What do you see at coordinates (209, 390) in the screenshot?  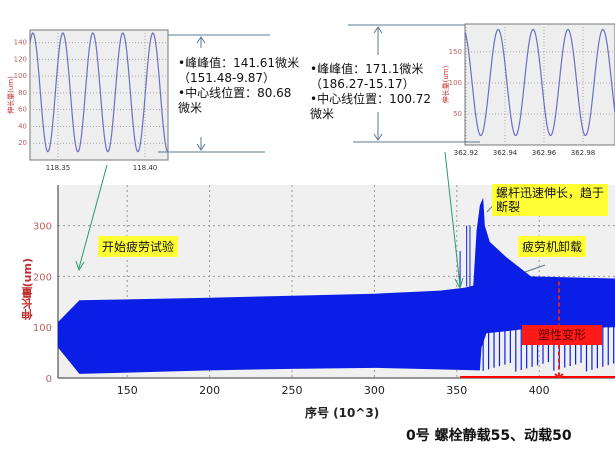 I see `x-tick-label: 200` at bounding box center [209, 390].